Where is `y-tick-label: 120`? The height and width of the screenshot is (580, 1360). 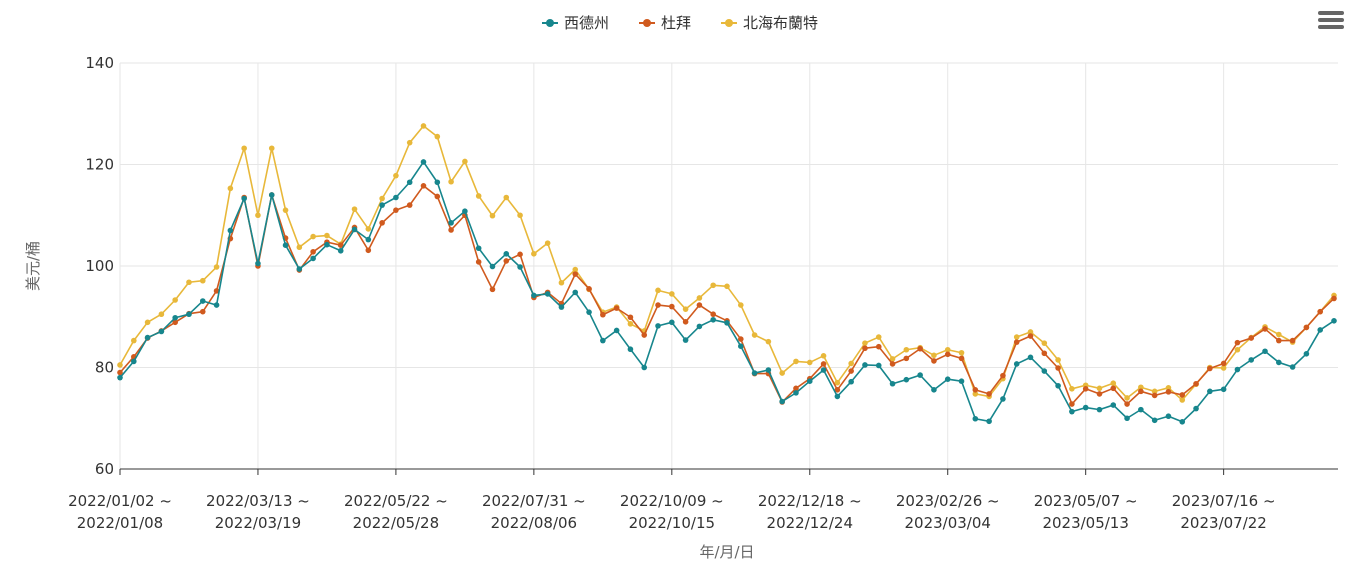
y-tick-label: 120 is located at coordinates (99, 165).